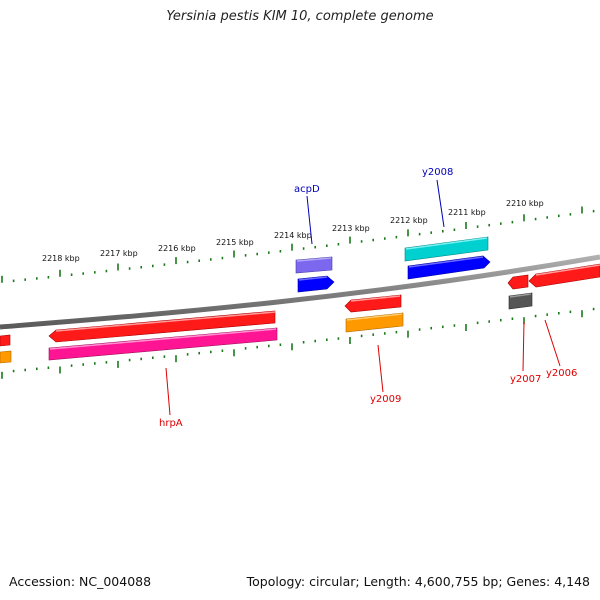  What do you see at coordinates (374, 322) in the screenshot?
I see `y2009-gene` at bounding box center [374, 322].